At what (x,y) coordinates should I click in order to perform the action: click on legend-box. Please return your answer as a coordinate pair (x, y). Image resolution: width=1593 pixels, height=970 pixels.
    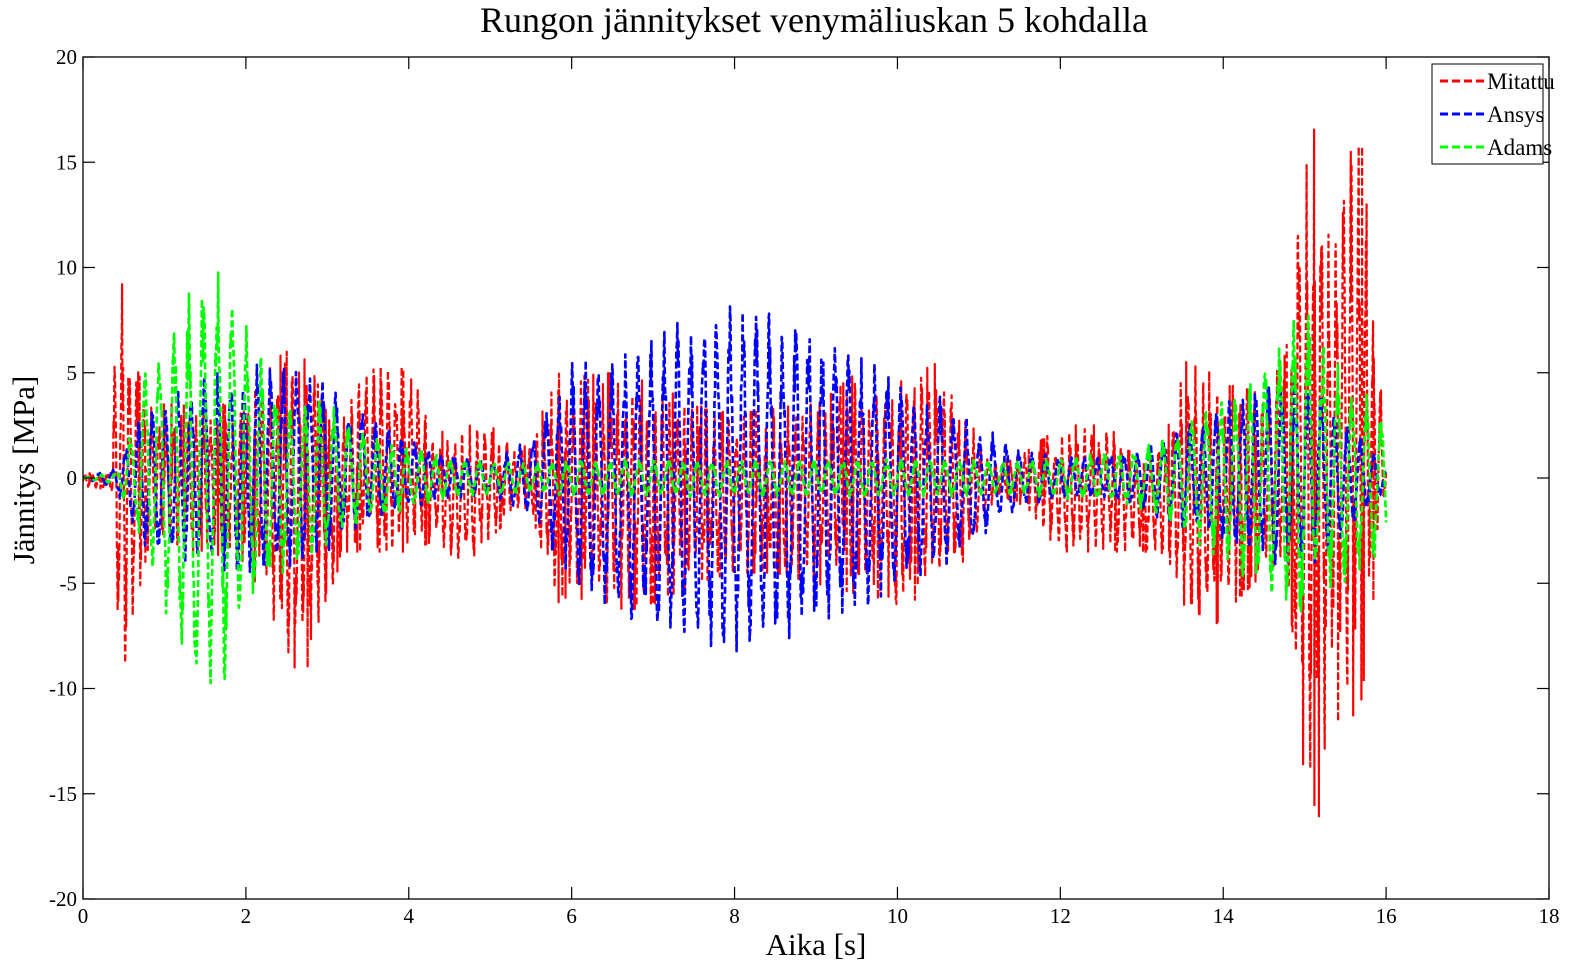
    Looking at the image, I should click on (1487, 114).